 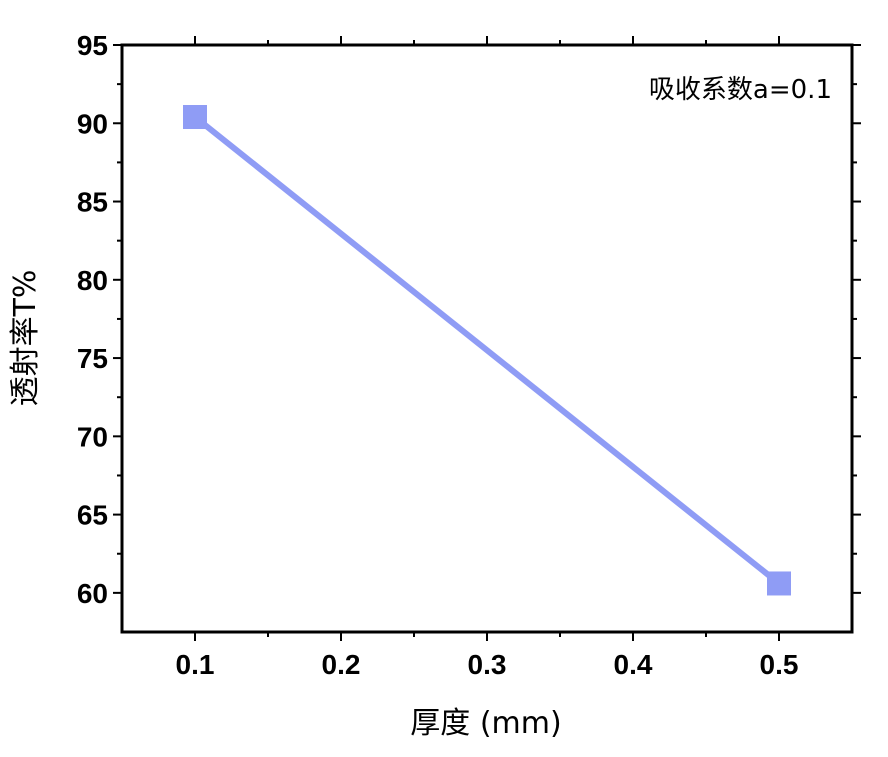 I want to click on x-tick-label: 0.4, so click(x=633, y=664).